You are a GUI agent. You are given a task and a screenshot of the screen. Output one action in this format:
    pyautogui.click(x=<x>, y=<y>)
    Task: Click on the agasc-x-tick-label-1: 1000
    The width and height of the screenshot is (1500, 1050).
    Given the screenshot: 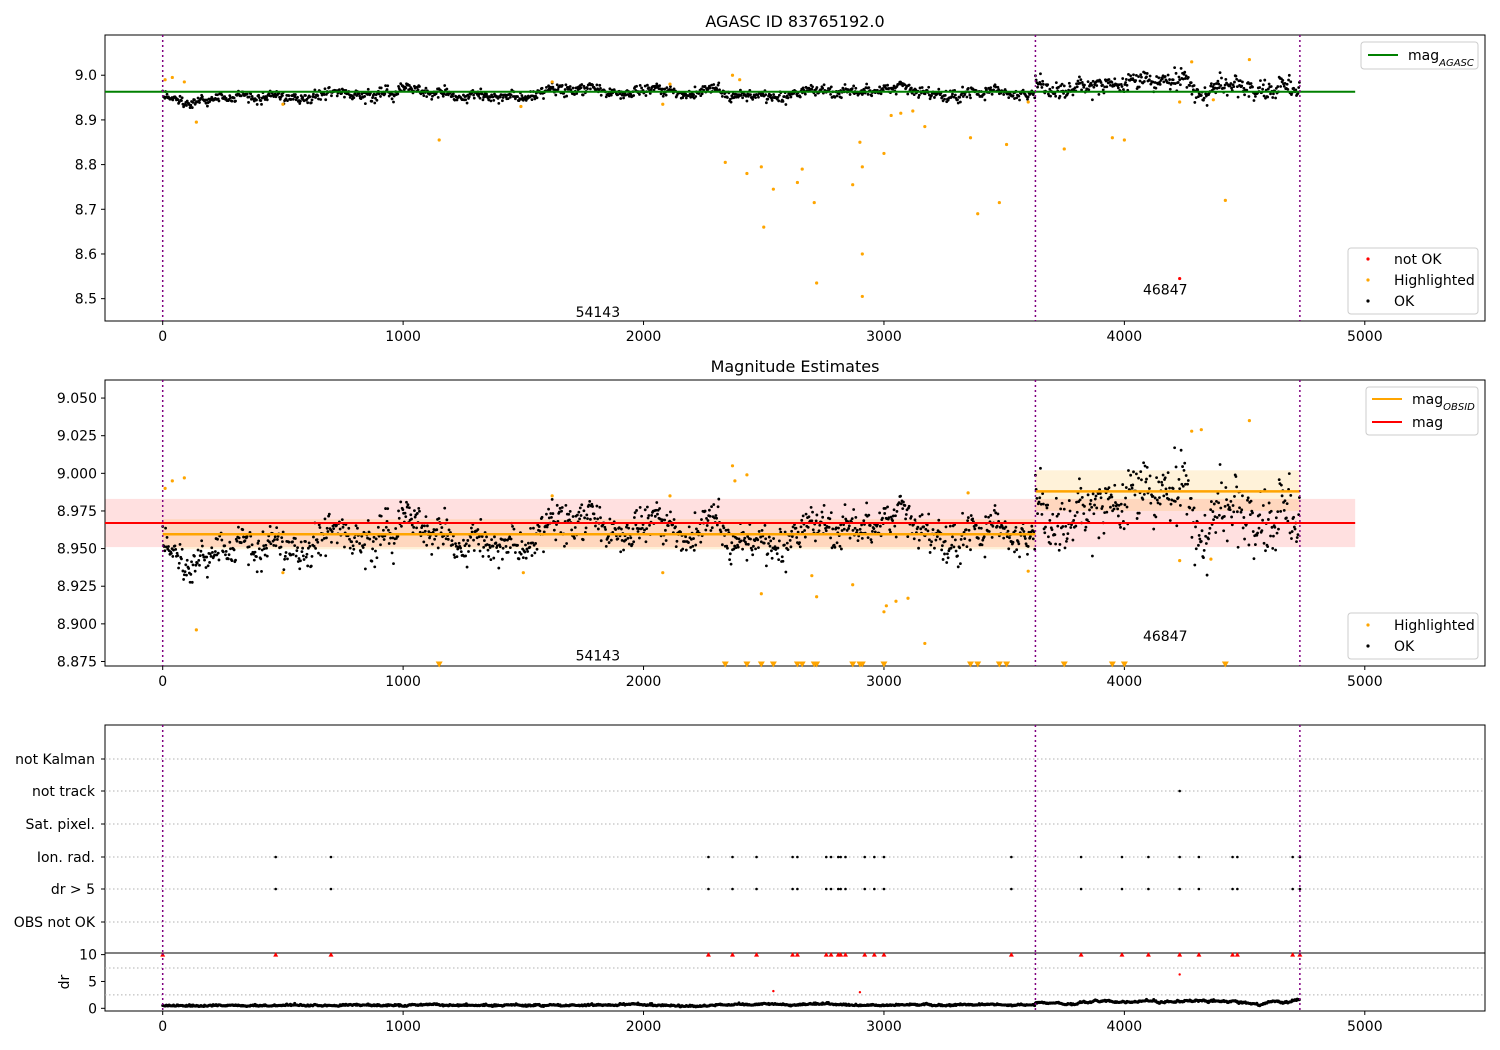 What is the action you would take?
    pyautogui.click(x=403, y=337)
    